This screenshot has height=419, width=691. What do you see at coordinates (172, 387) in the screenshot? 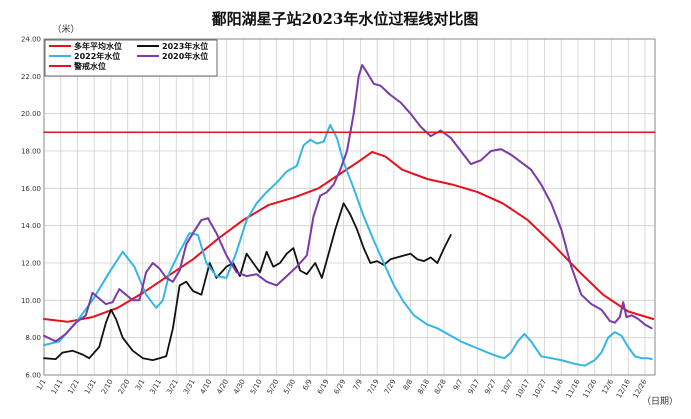
I see `x-tick-label: 3/21` at bounding box center [172, 387].